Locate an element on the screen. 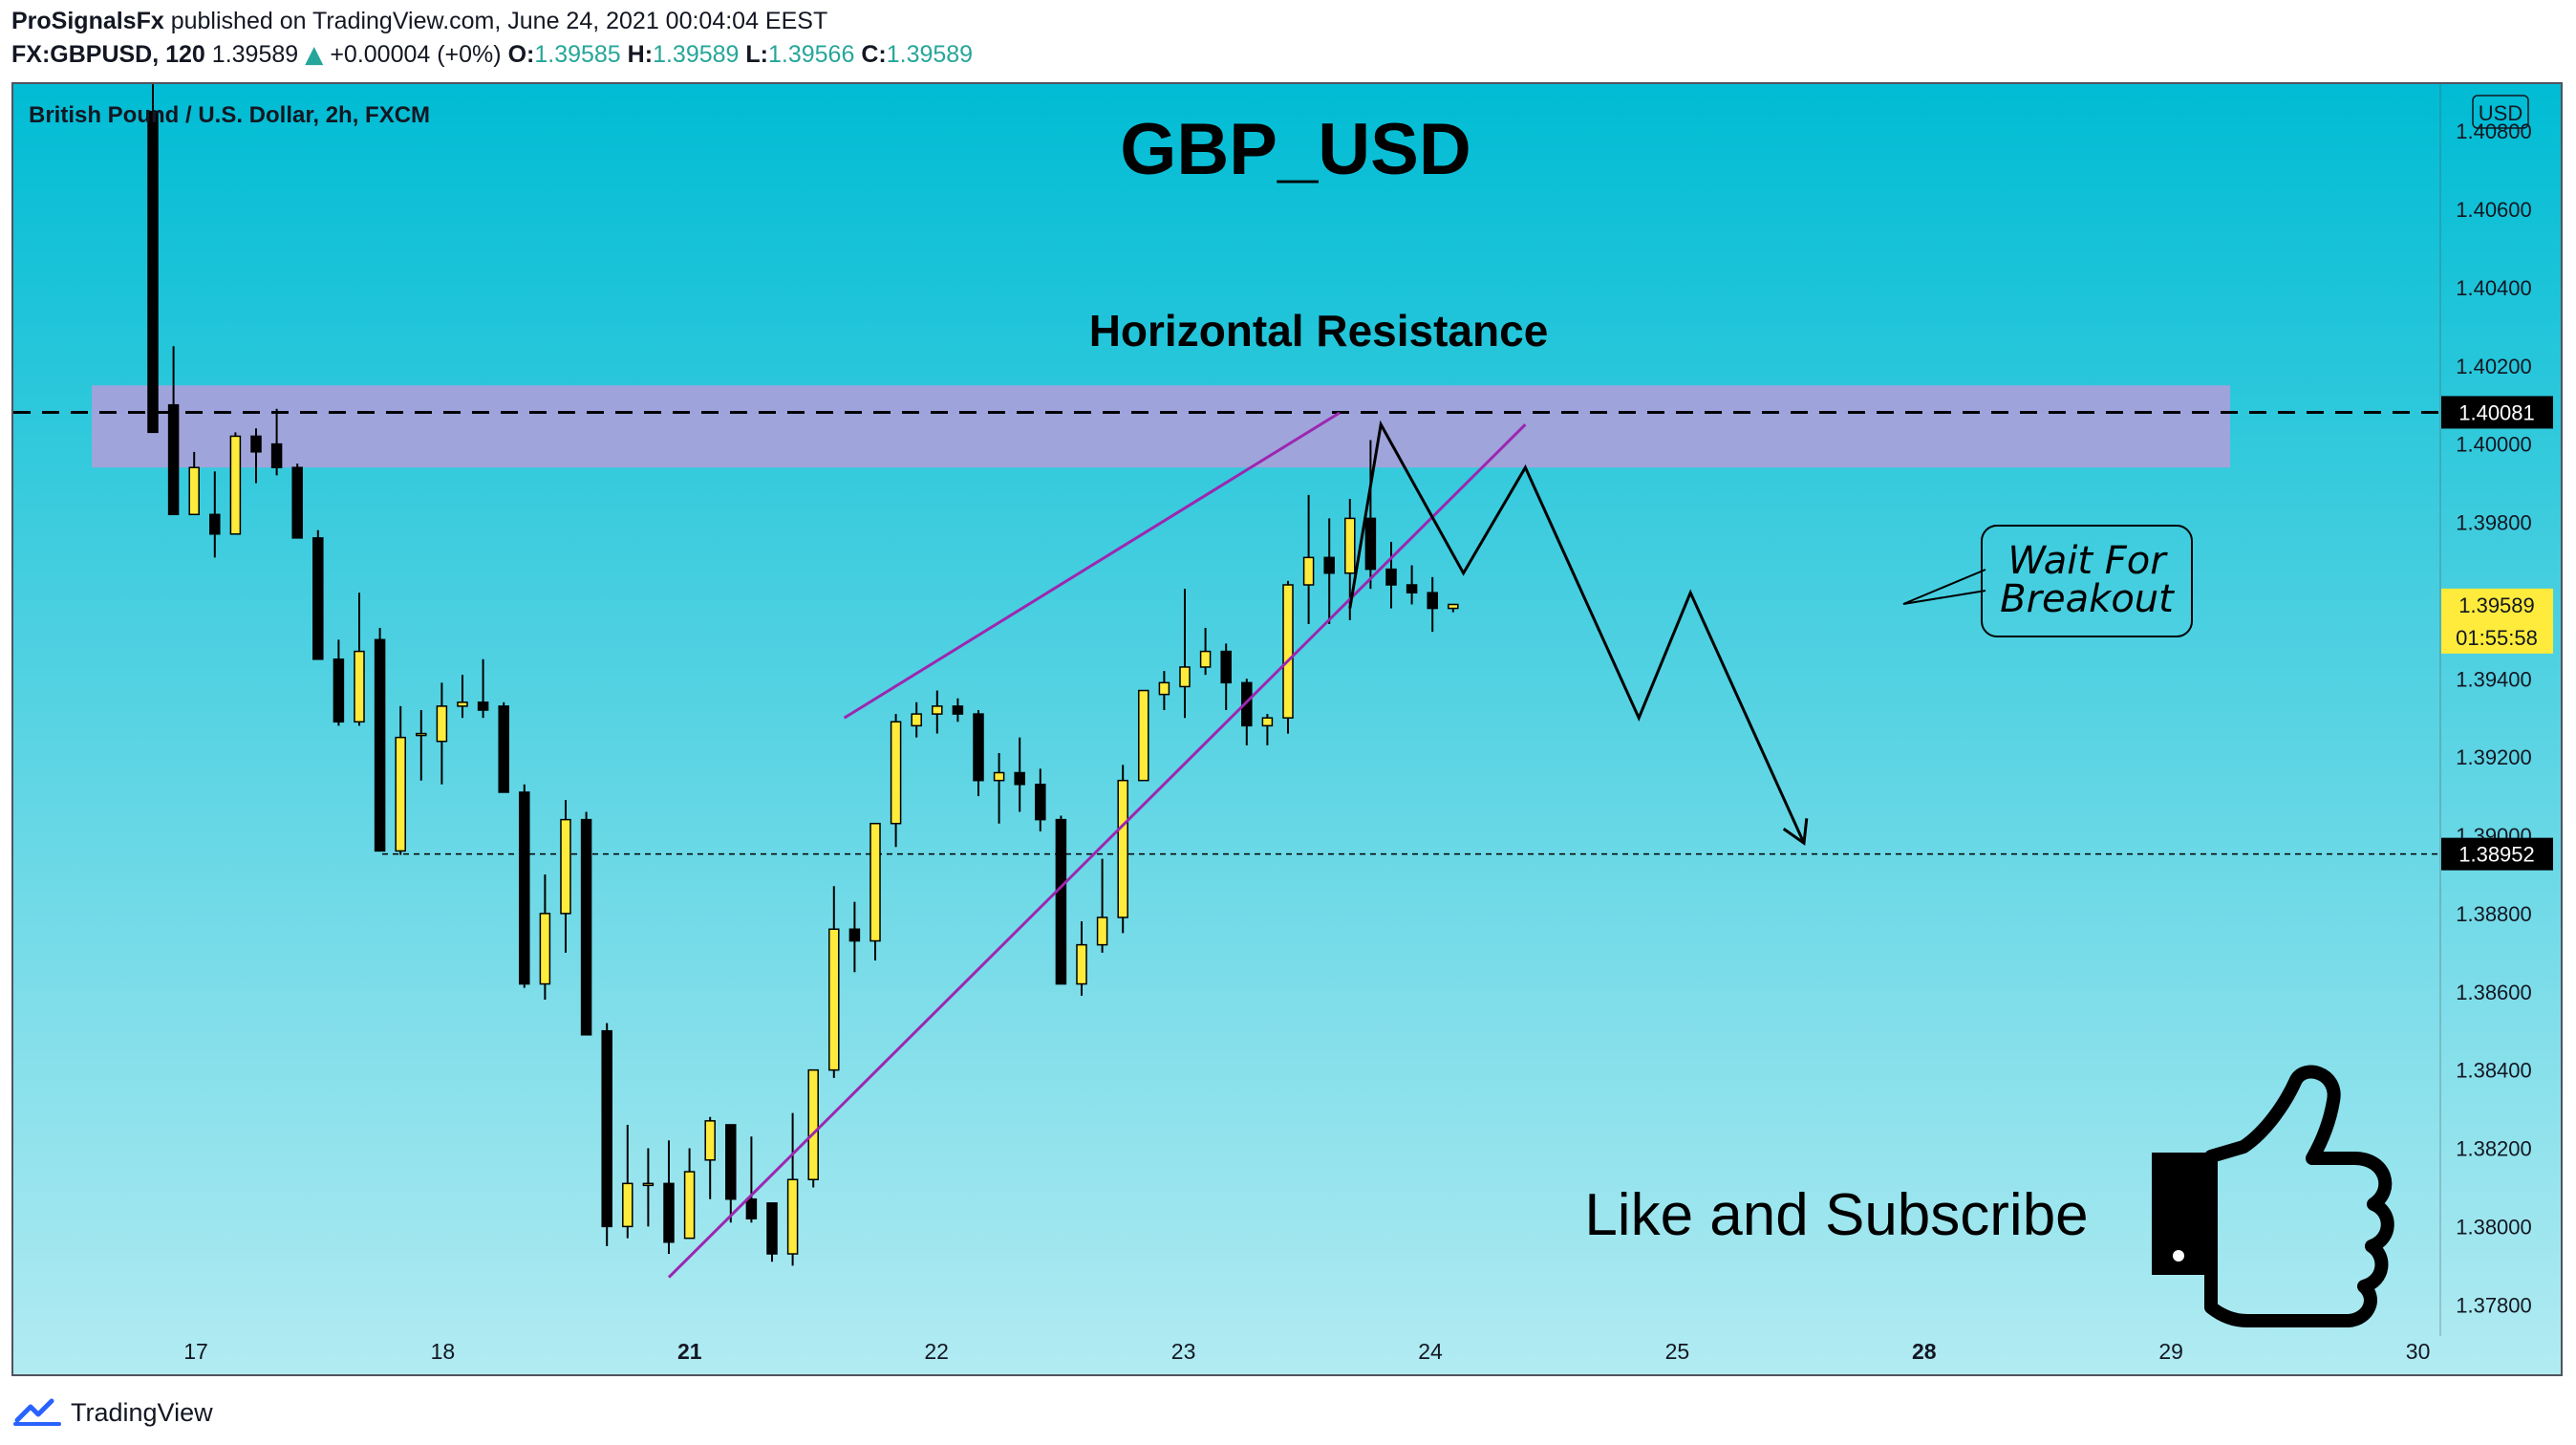 The image size is (2576, 1445). tradingview-brand: TradingView is located at coordinates (142, 1412).